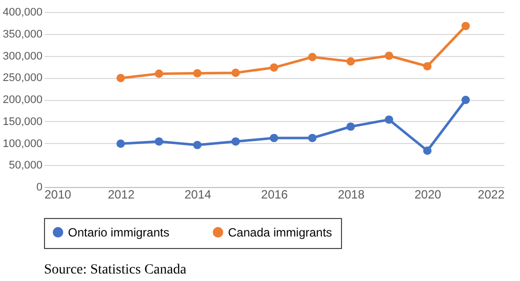  I want to click on x-tick-label: 2022, so click(491, 195).